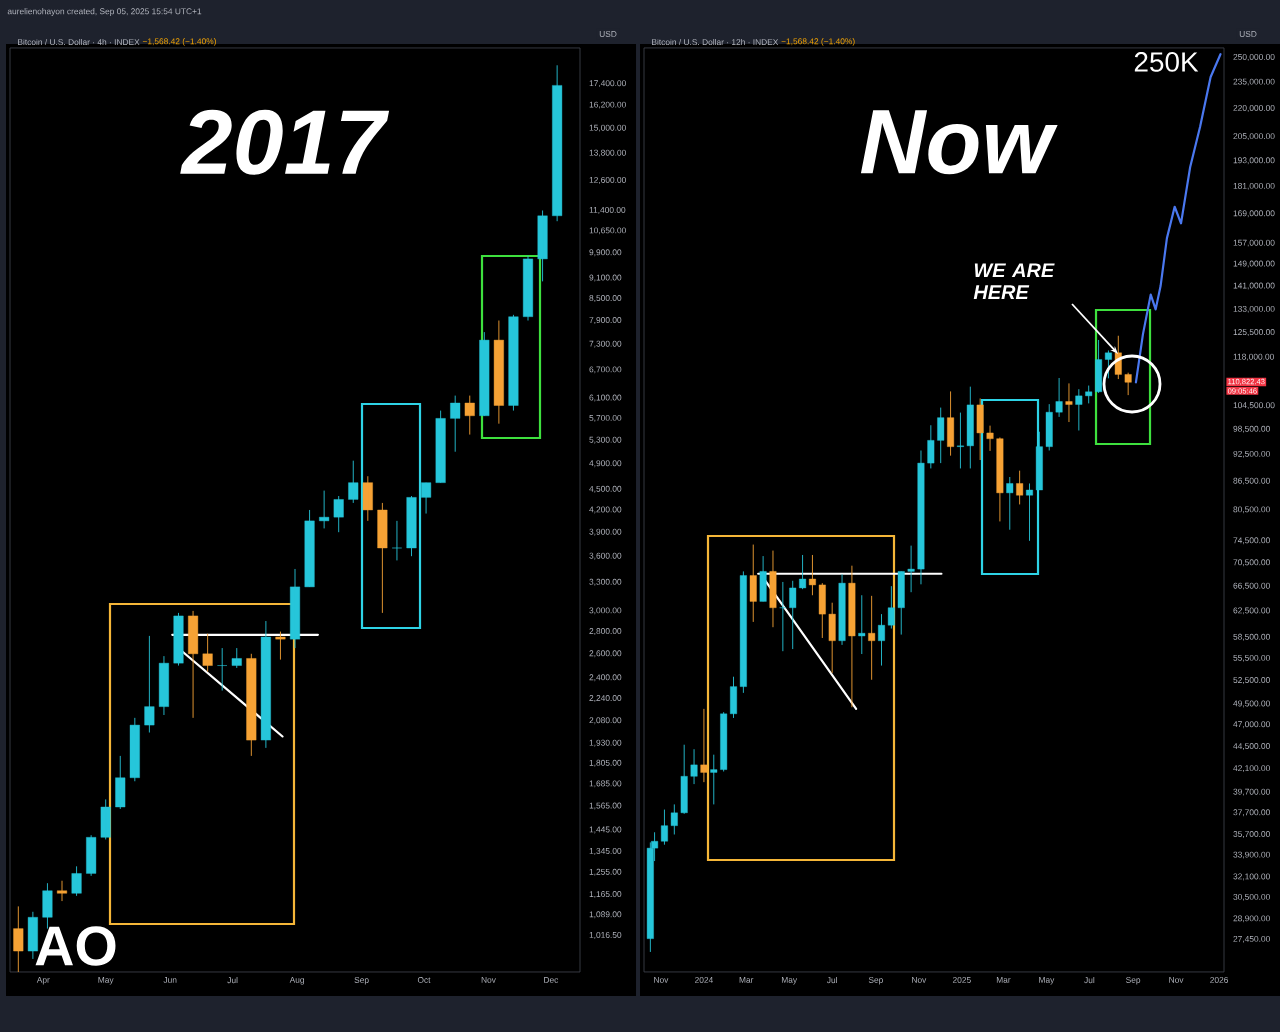 The image size is (1280, 1032). What do you see at coordinates (75, 946) in the screenshot?
I see `annotation: AO` at bounding box center [75, 946].